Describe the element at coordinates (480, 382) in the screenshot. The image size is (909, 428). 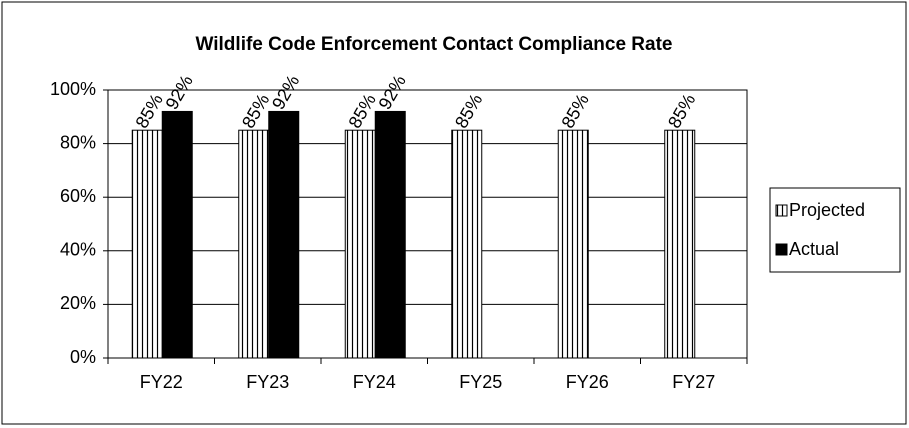
I see `x-tick-label: FY25` at that location.